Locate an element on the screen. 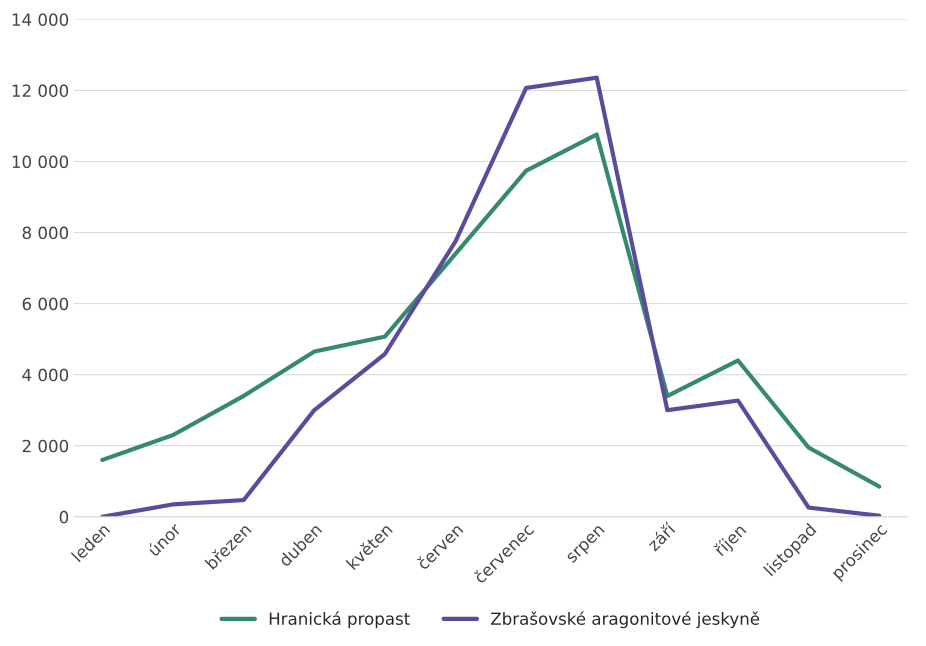  legend-label: Zbrašovské aragonitové jeskyně is located at coordinates (625, 619).